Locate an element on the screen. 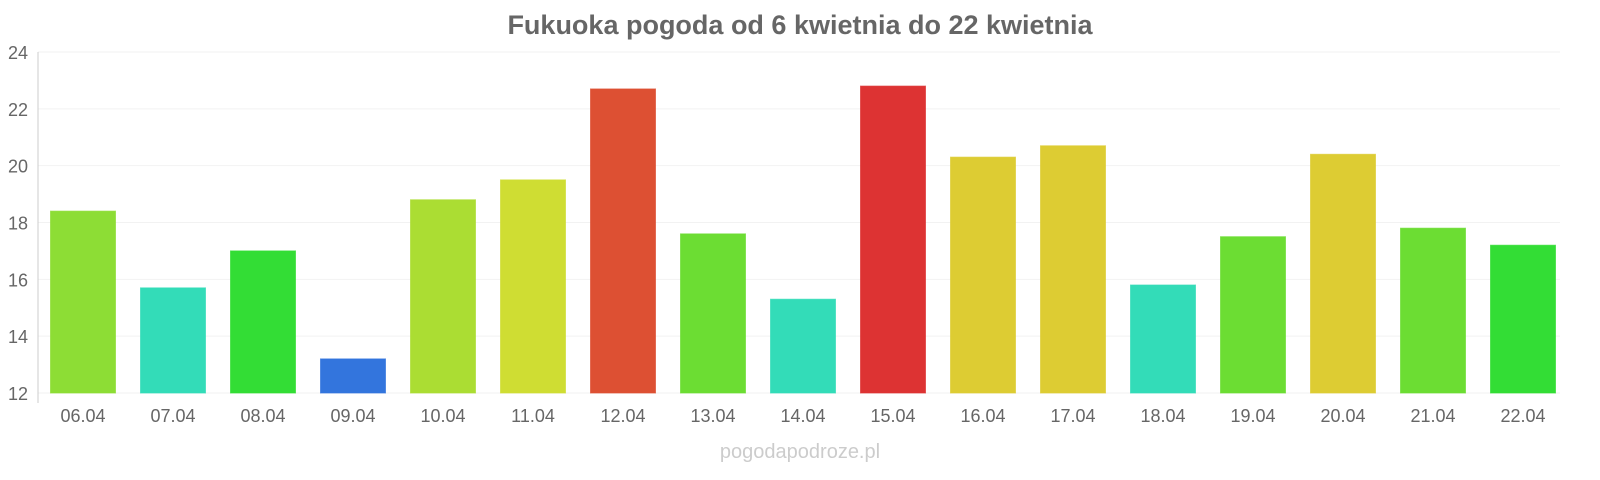 The height and width of the screenshot is (480, 1600). x-tick-label: 22.04 is located at coordinates (1522, 416).